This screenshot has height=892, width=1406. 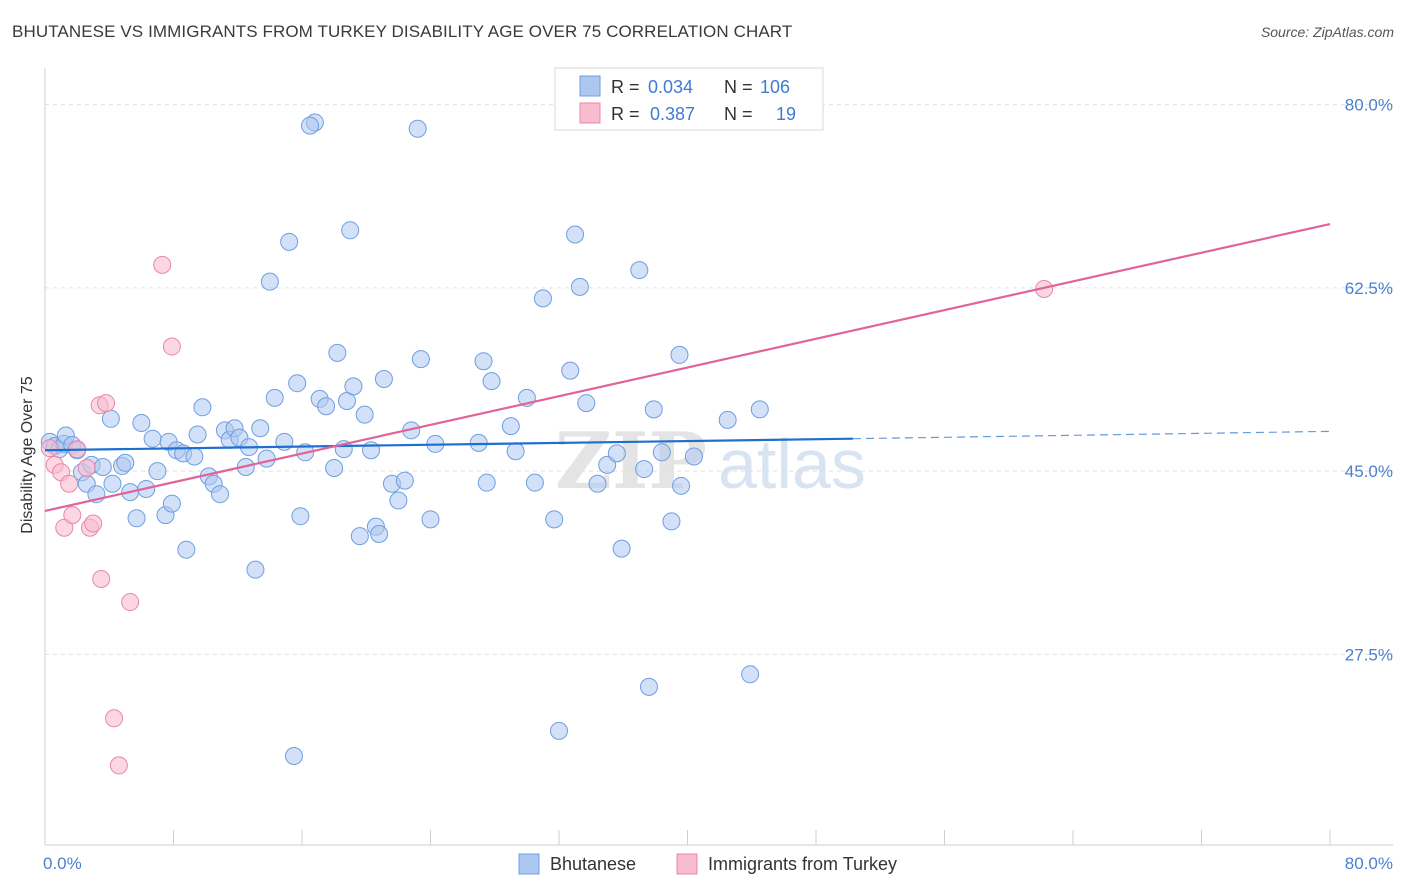 I want to click on legend-r-value-2: 0.387, so click(x=672, y=114).